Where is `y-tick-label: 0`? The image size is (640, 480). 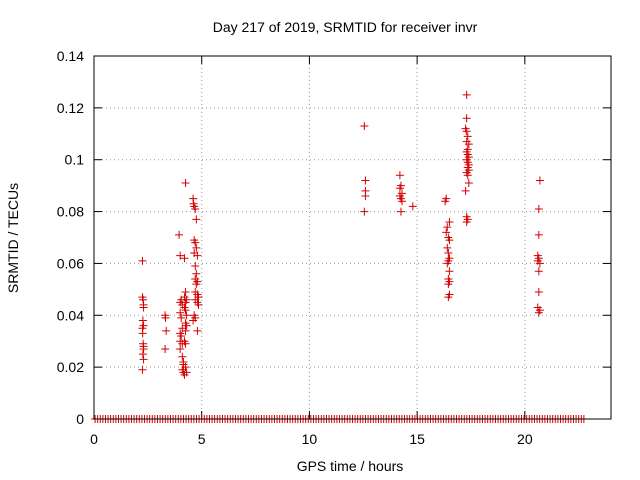
y-tick-label: 0 is located at coordinates (80, 419).